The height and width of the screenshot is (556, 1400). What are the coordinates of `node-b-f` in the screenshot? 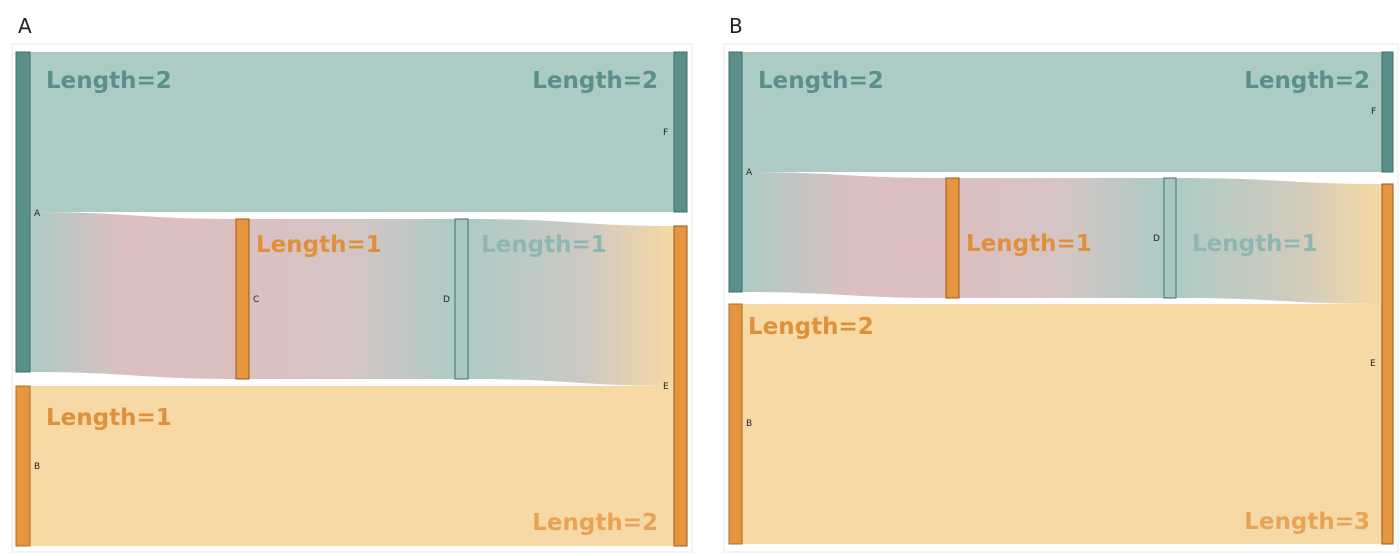 It's located at (1387, 112).